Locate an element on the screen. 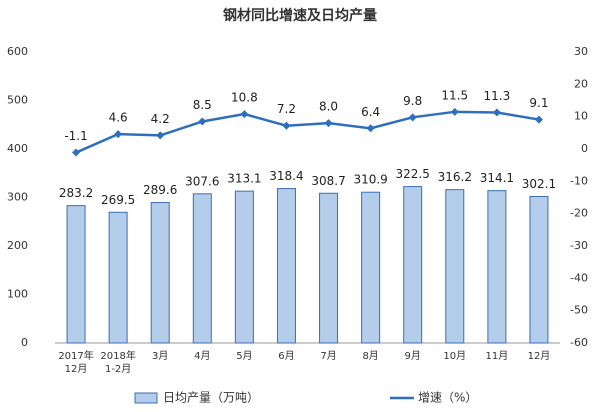 The image size is (601, 412). y2-tick-label: -20 is located at coordinates (579, 213).